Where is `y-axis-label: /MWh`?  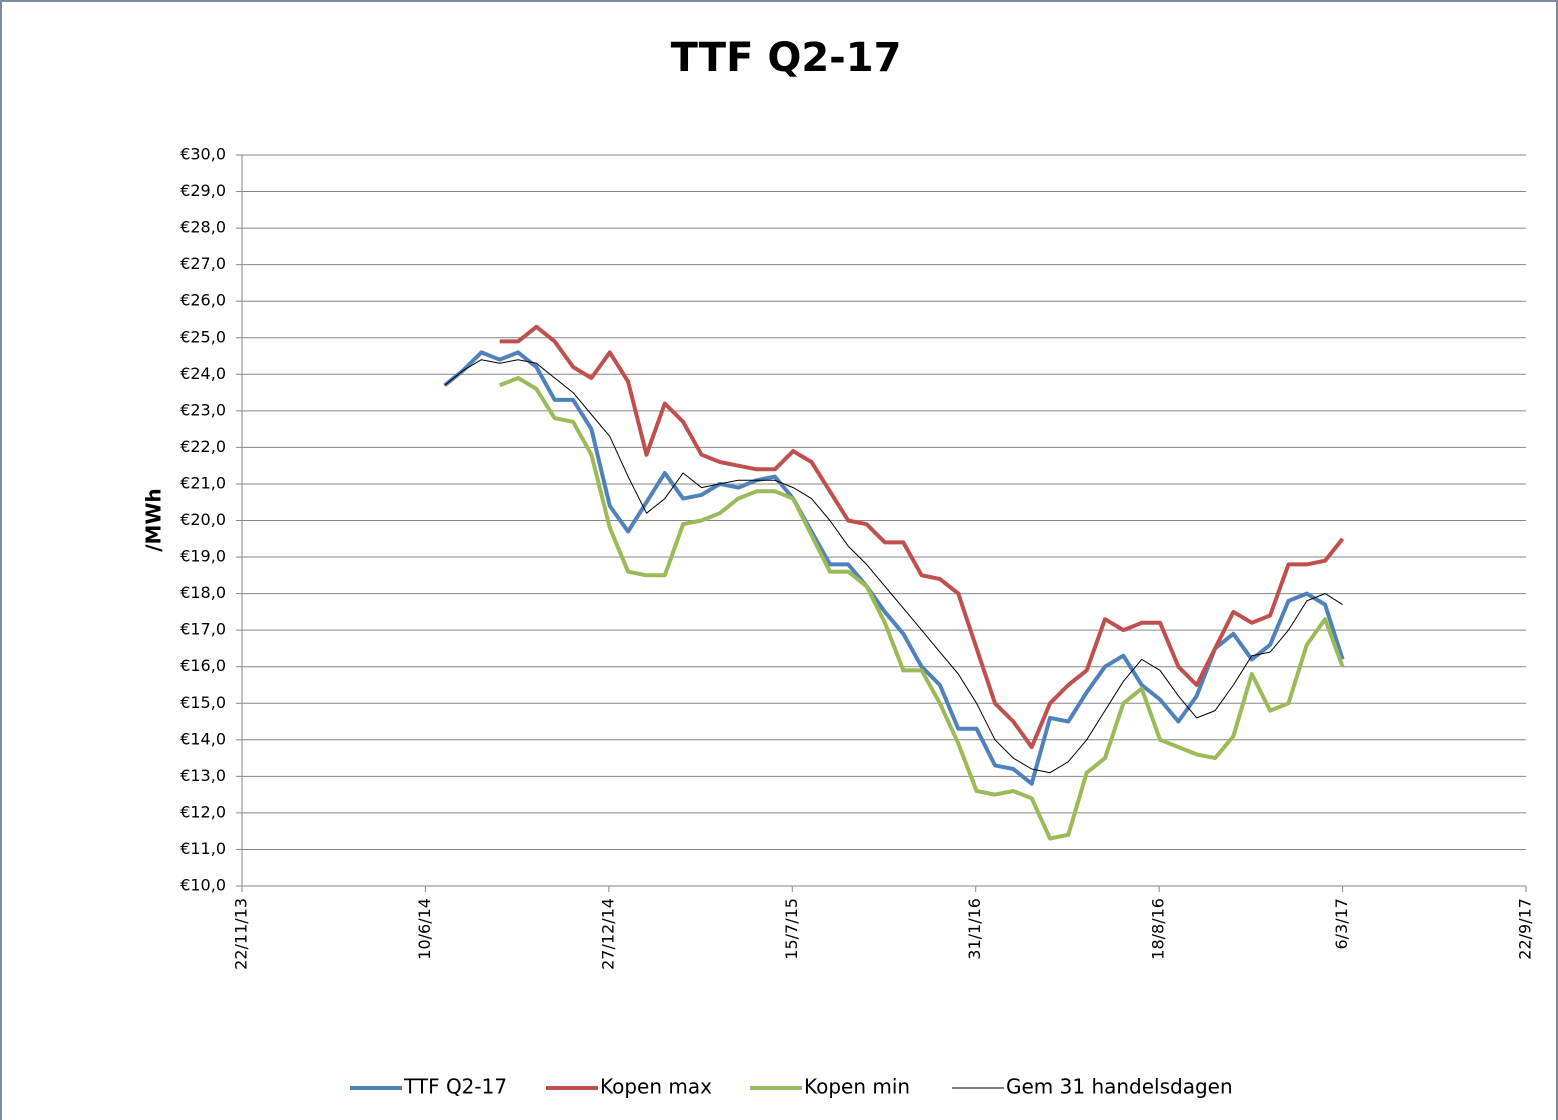 y-axis-label: /MWh is located at coordinates (154, 520).